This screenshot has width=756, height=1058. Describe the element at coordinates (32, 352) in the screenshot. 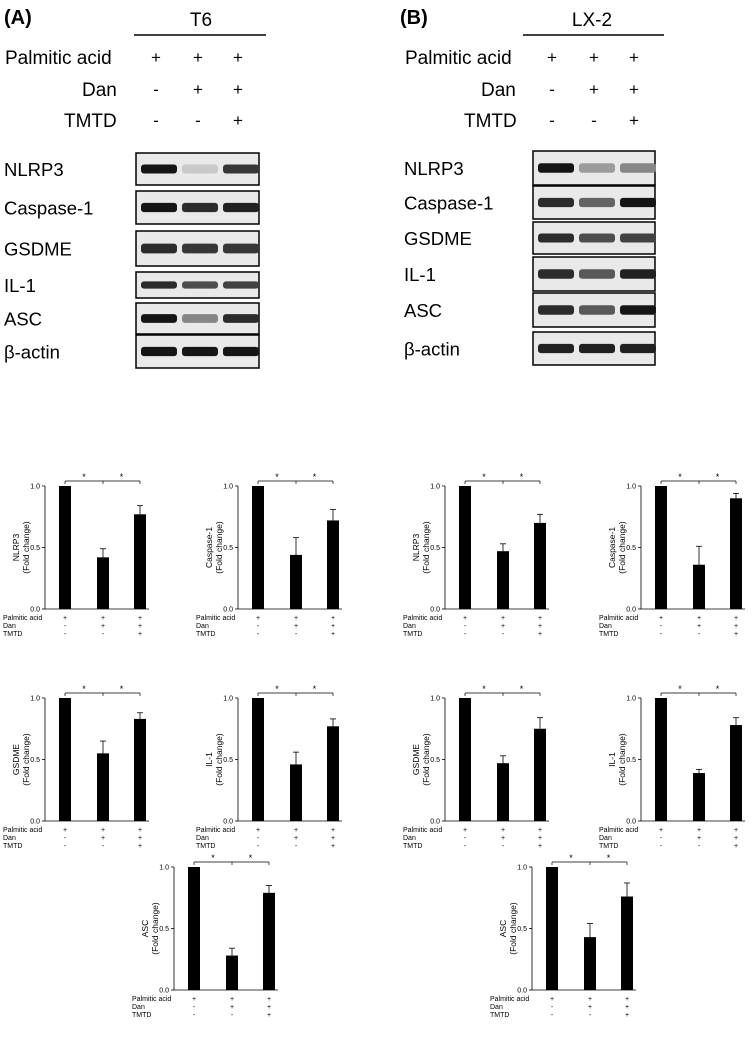

I see `blot-label: β-actin` at that location.